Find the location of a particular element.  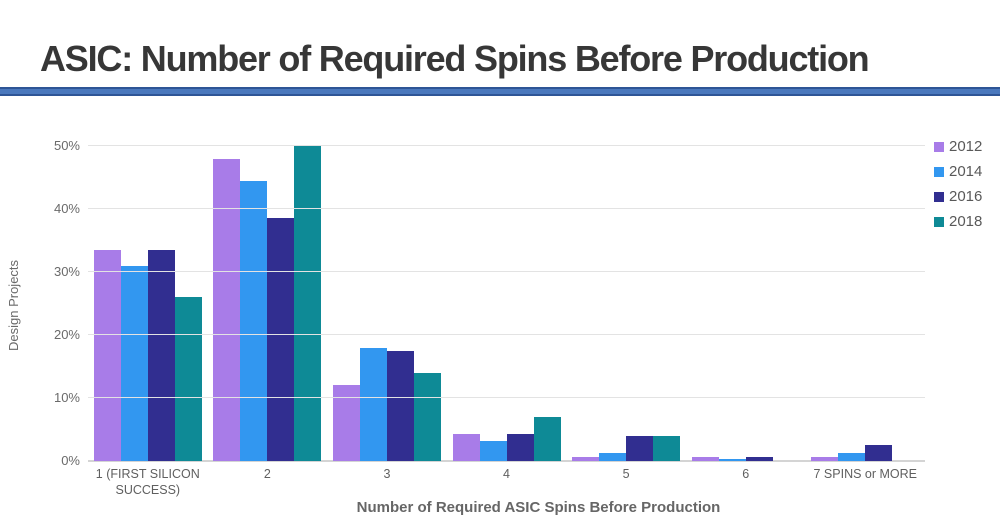

legend-marker-2014 is located at coordinates (939, 171).